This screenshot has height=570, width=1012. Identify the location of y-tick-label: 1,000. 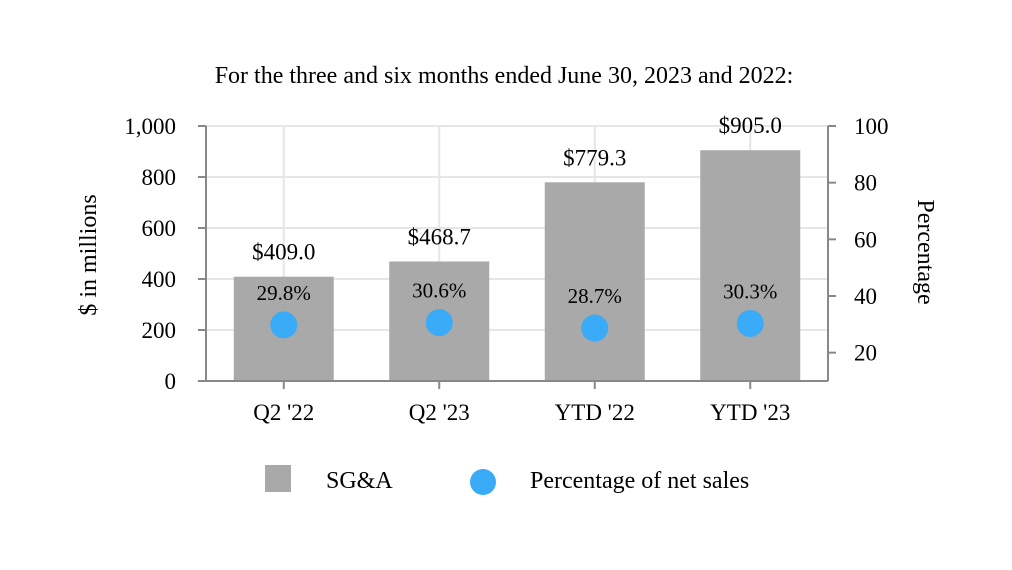
(150, 126).